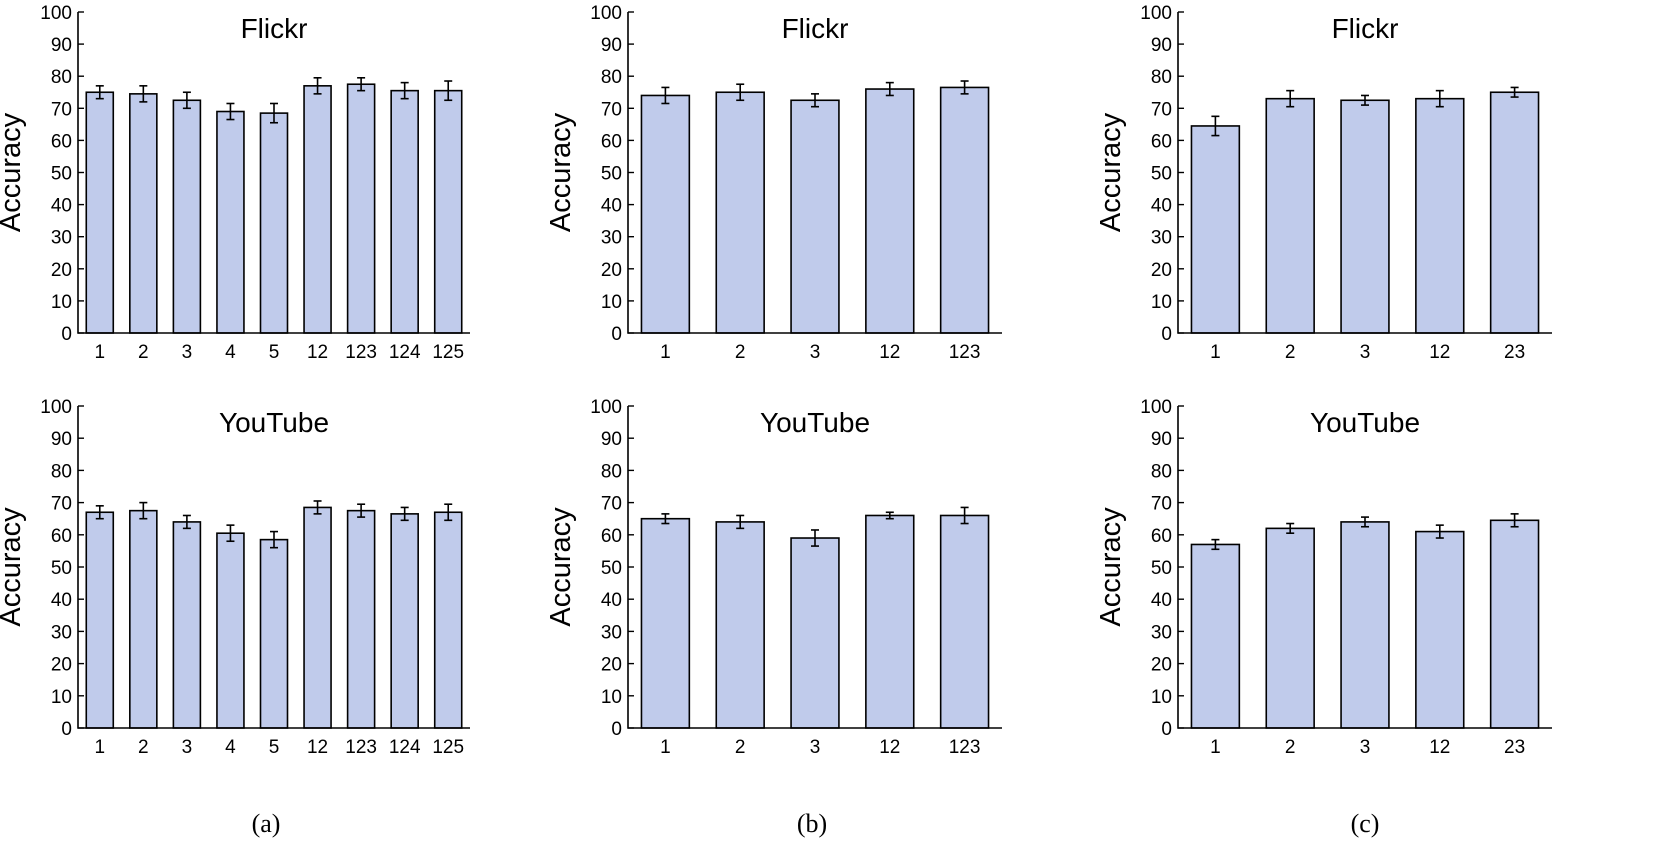 The width and height of the screenshot is (1653, 843). Describe the element at coordinates (274, 747) in the screenshot. I see `x-tick-label: 5` at that location.